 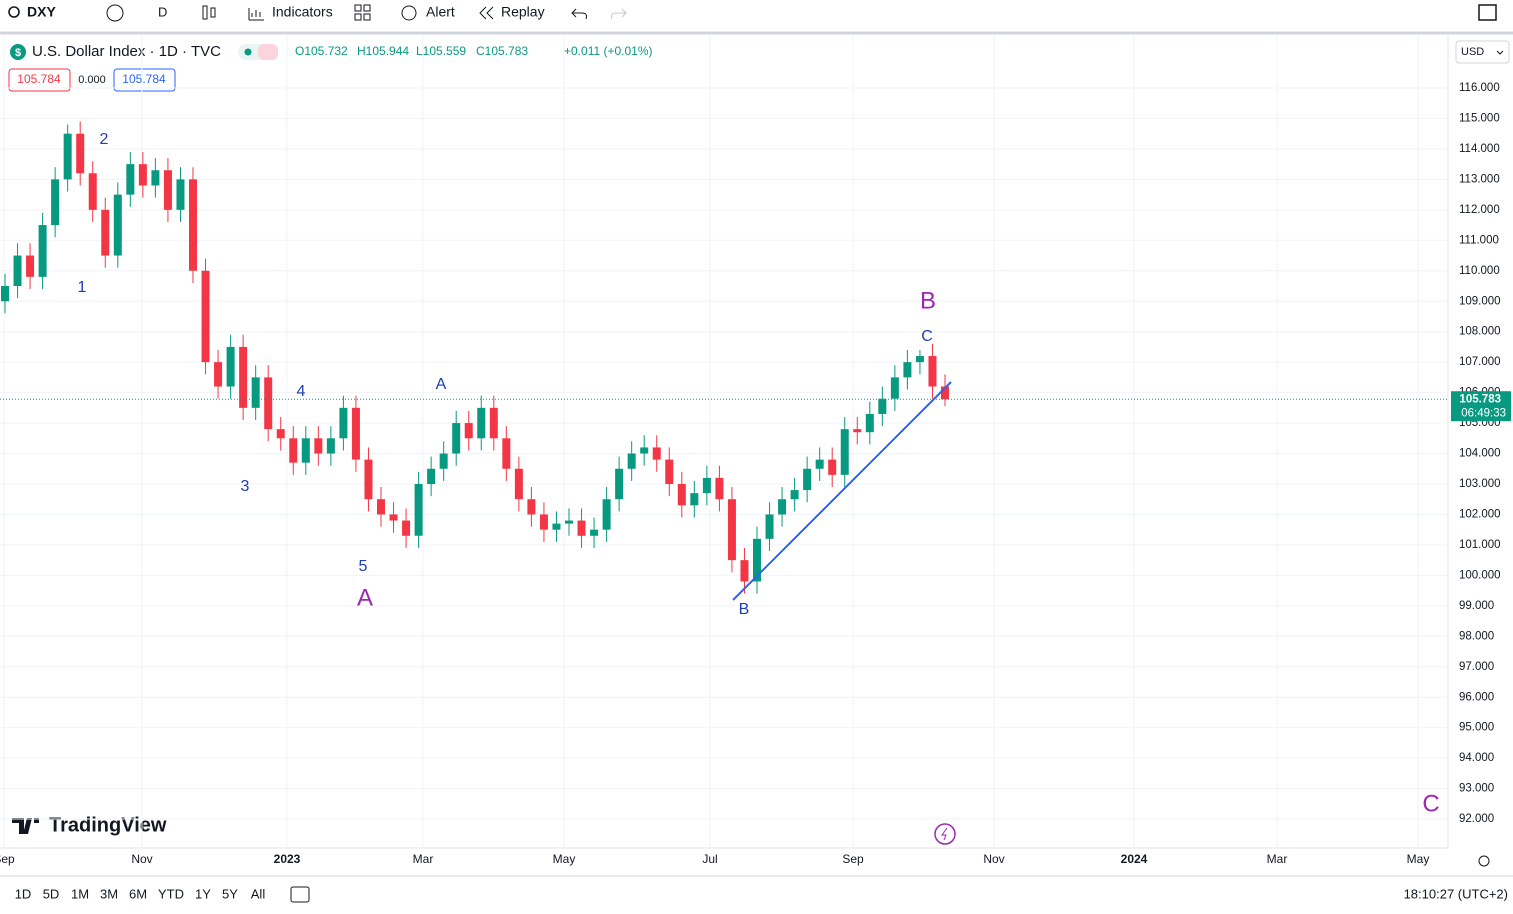 I want to click on y-tick-label: 93.000, so click(x=1476, y=789).